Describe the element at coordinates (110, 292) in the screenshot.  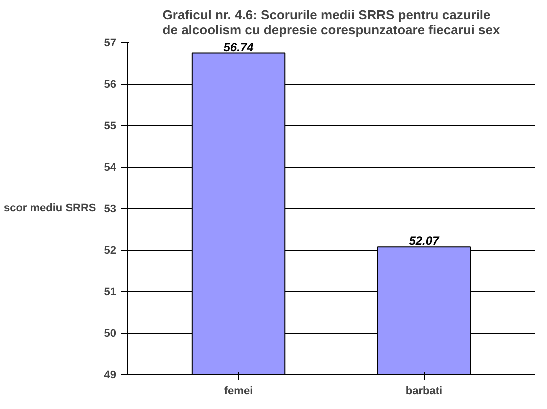
I see `y-tick-label: 51` at that location.